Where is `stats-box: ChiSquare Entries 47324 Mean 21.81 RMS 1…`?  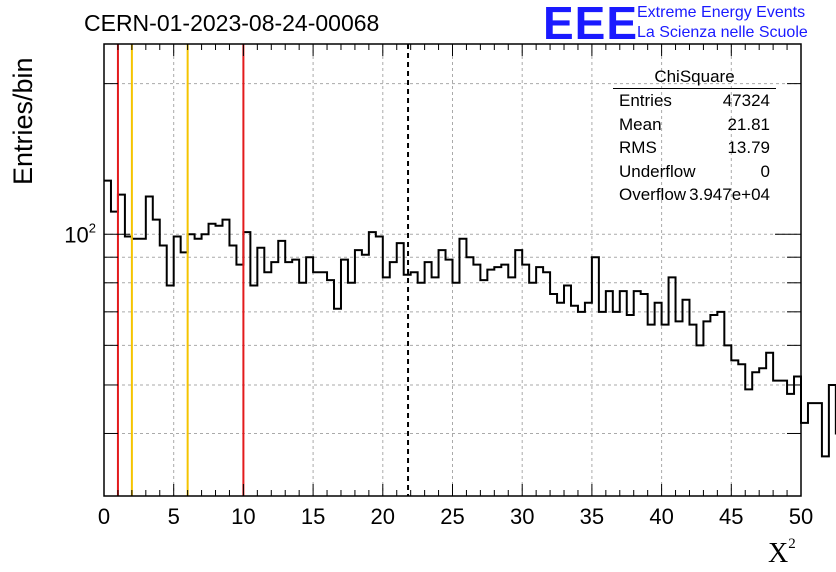
stats-box: ChiSquare Entries 47324 Mean 21.81 RMS 1… is located at coordinates (694, 138).